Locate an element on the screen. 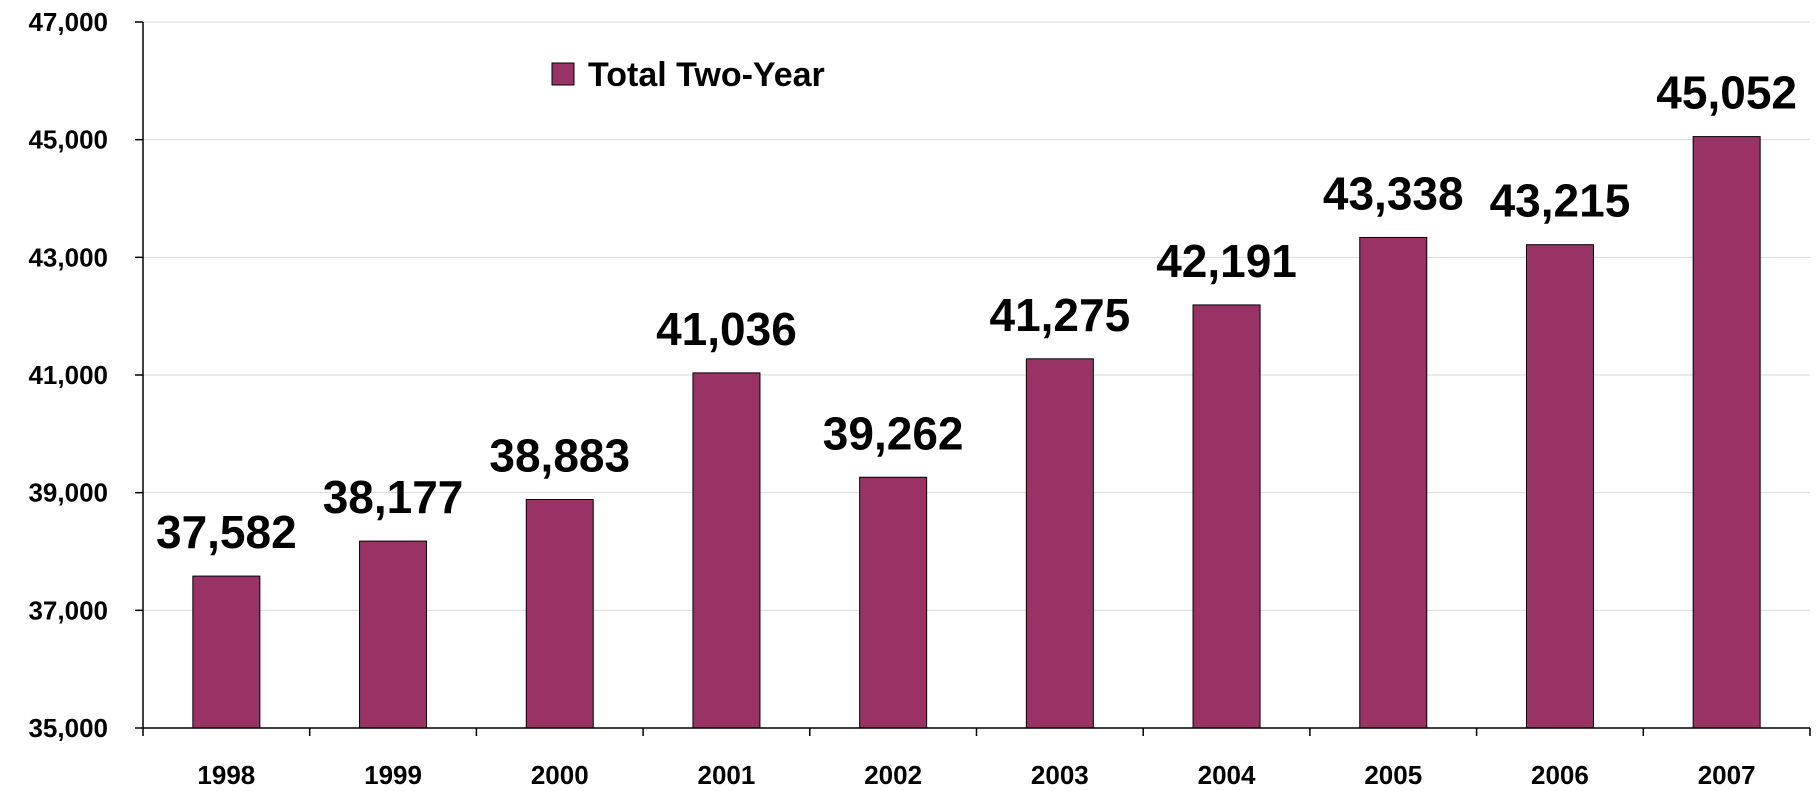 The height and width of the screenshot is (791, 1820). legend-swatch is located at coordinates (563, 74).